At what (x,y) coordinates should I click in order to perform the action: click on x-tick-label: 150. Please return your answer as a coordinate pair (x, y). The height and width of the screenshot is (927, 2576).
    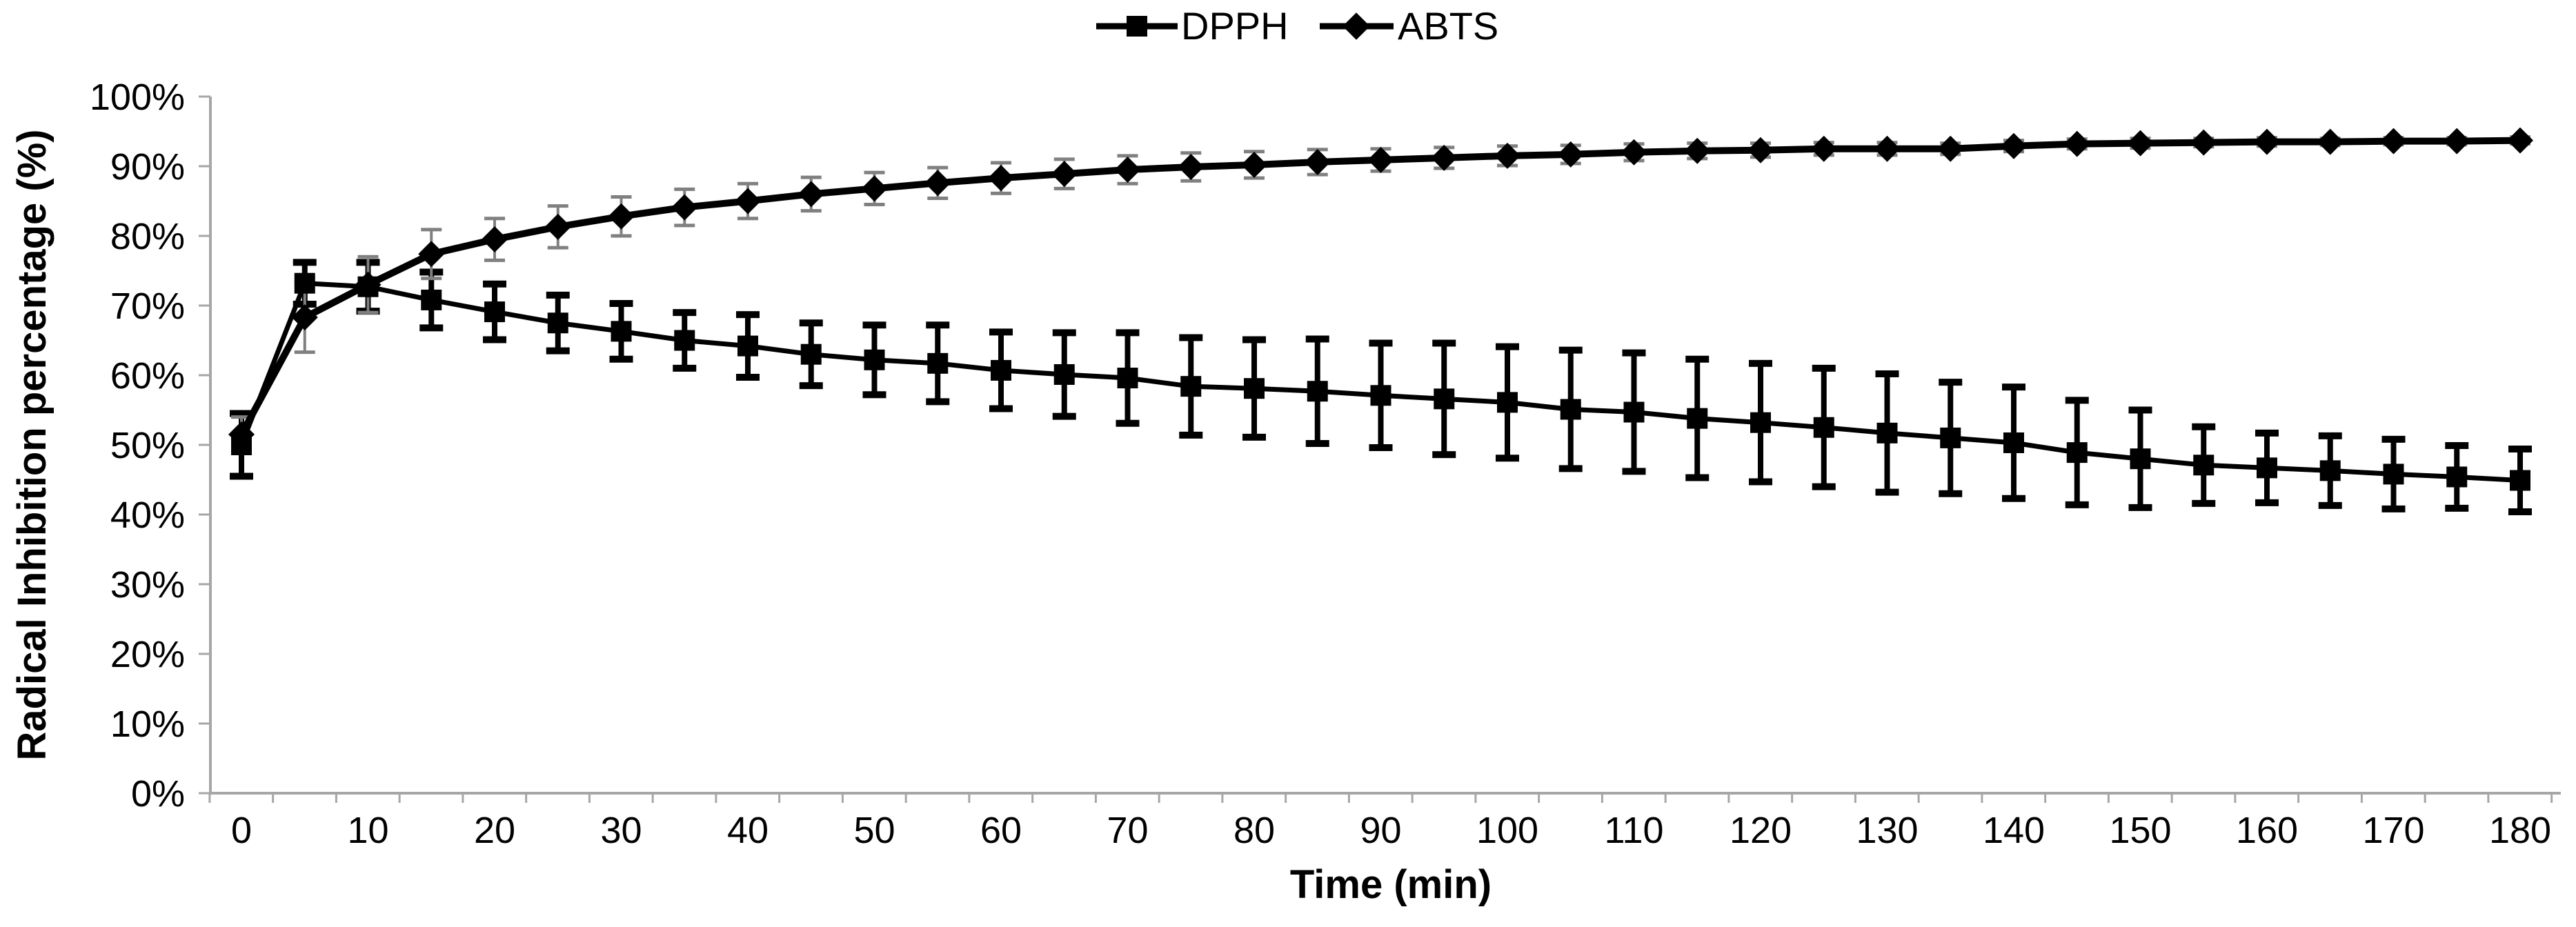
    Looking at the image, I should click on (2140, 830).